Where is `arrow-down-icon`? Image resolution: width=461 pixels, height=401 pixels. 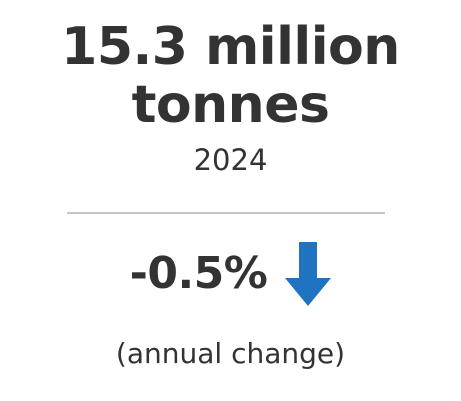
arrow-down-icon is located at coordinates (308, 274).